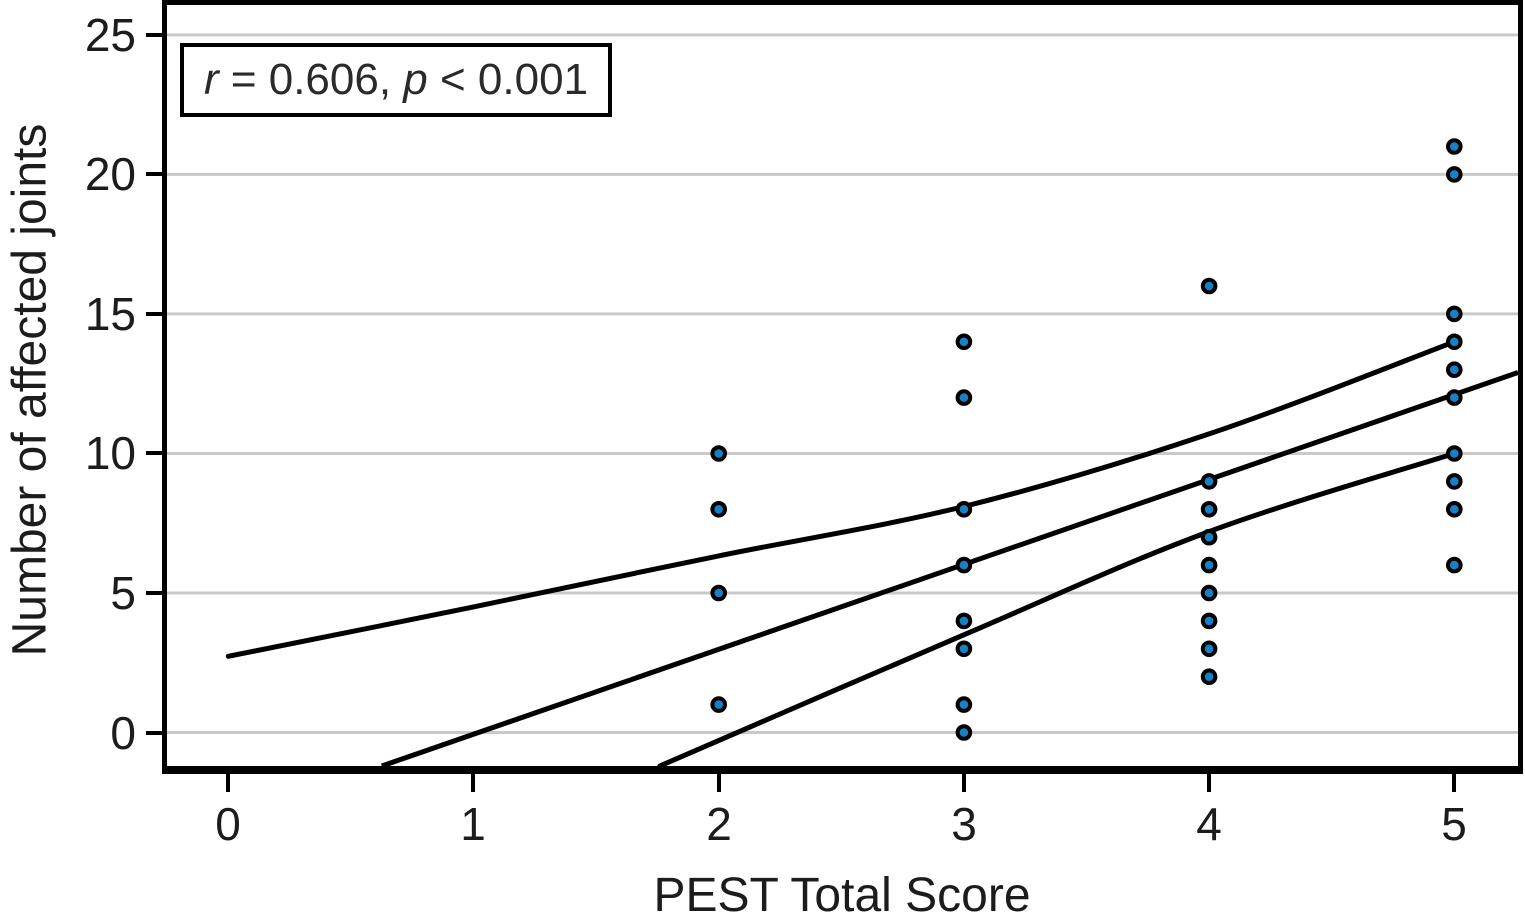  What do you see at coordinates (123, 733) in the screenshot?
I see `y-tick-label: 0` at bounding box center [123, 733].